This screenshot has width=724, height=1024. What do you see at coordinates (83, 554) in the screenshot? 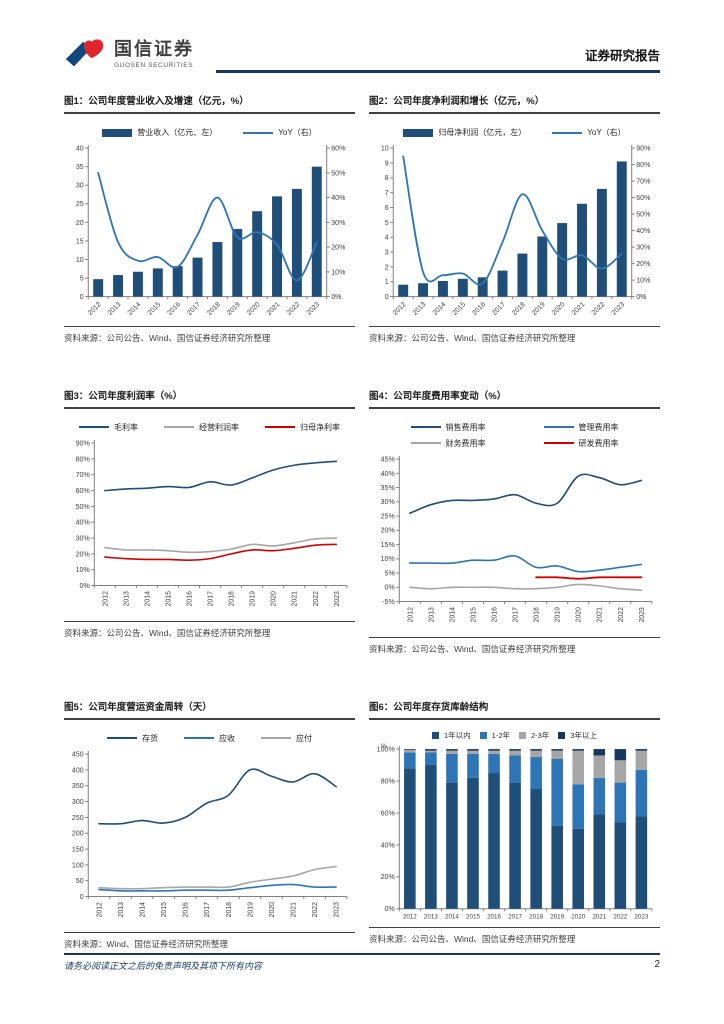
I see `svg-text: 20%` at bounding box center [83, 554].